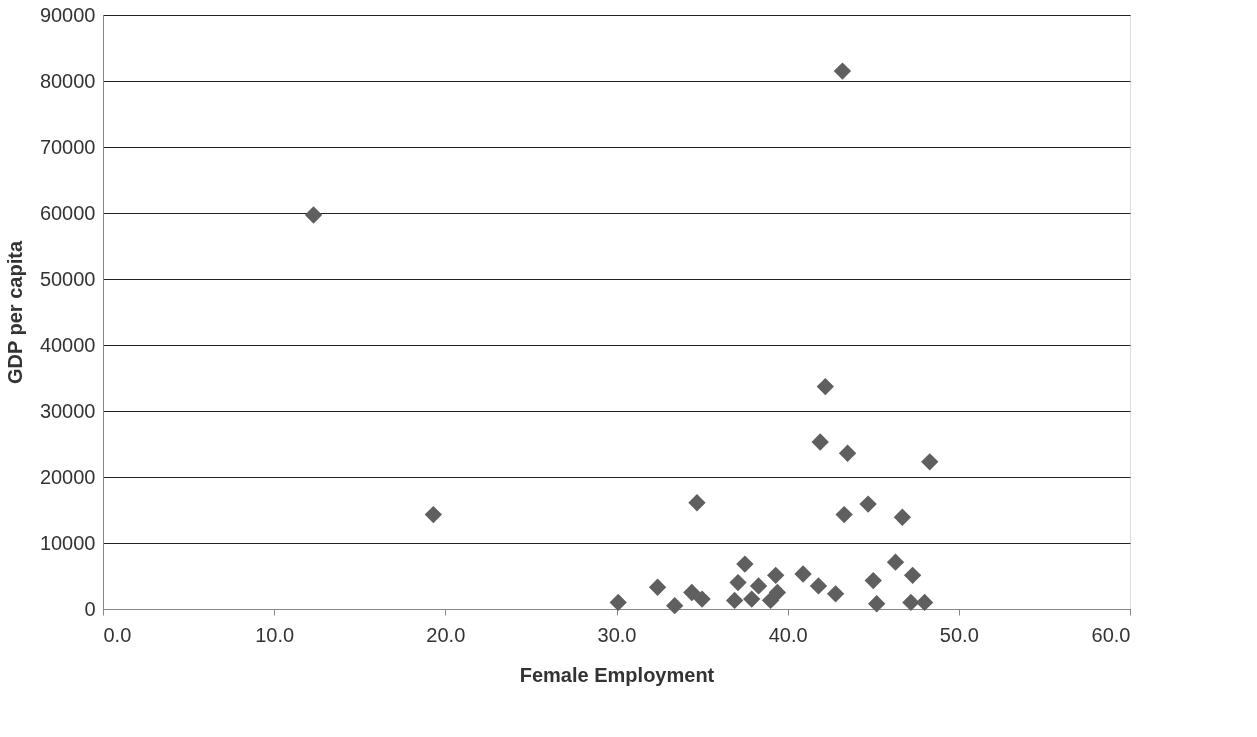 The image size is (1257, 737). I want to click on y-tick-label: 50000, so click(67, 278).